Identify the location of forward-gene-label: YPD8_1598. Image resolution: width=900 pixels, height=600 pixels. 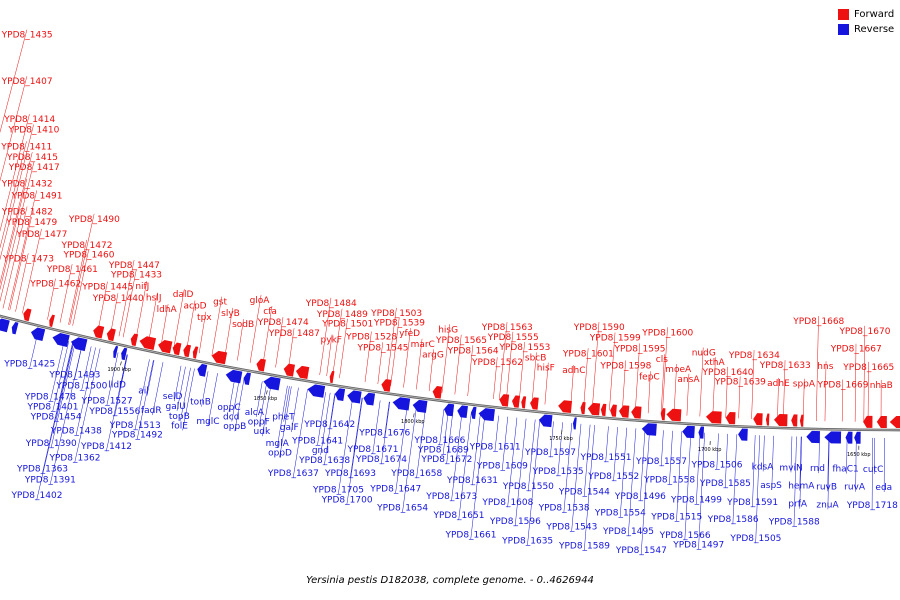
(625, 366).